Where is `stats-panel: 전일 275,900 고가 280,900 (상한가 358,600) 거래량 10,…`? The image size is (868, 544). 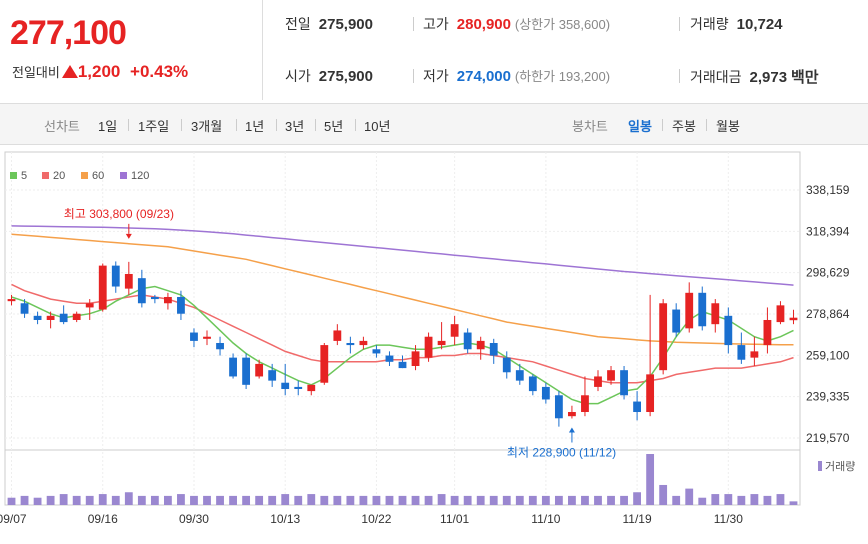 stats-panel: 전일 275,900 고가 280,900 (상한가 358,600) 거래량 10,… is located at coordinates (565, 50).